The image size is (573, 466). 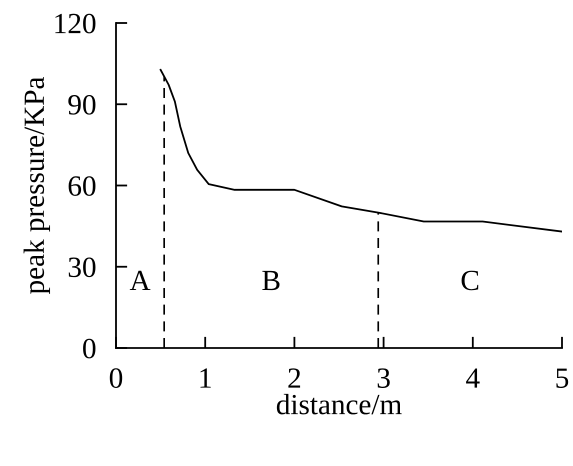 What do you see at coordinates (473, 378) in the screenshot?
I see `x-tick-label: 4` at bounding box center [473, 378].